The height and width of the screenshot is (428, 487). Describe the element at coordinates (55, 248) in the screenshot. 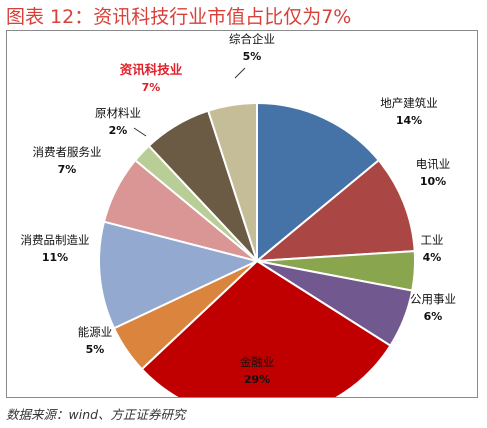

I see `slice-label-7: 消费品制造业 11%` at that location.